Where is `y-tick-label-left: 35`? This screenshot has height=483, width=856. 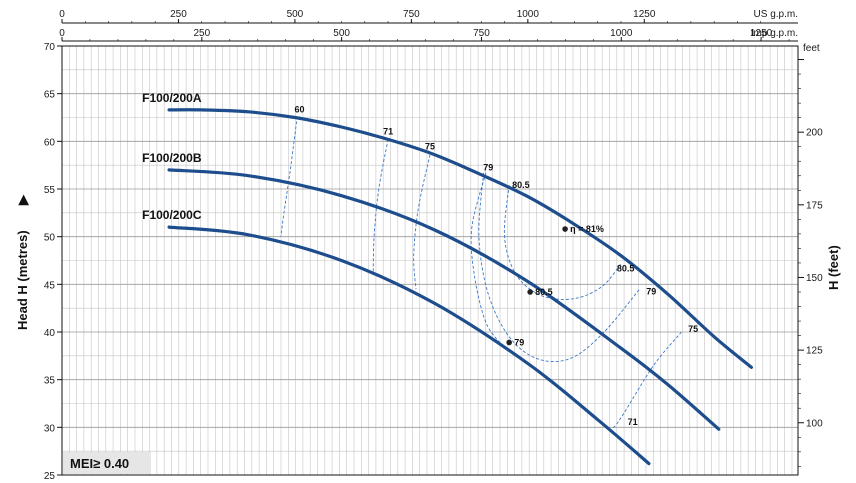 y-tick-label-left: 35 is located at coordinates (50, 381).